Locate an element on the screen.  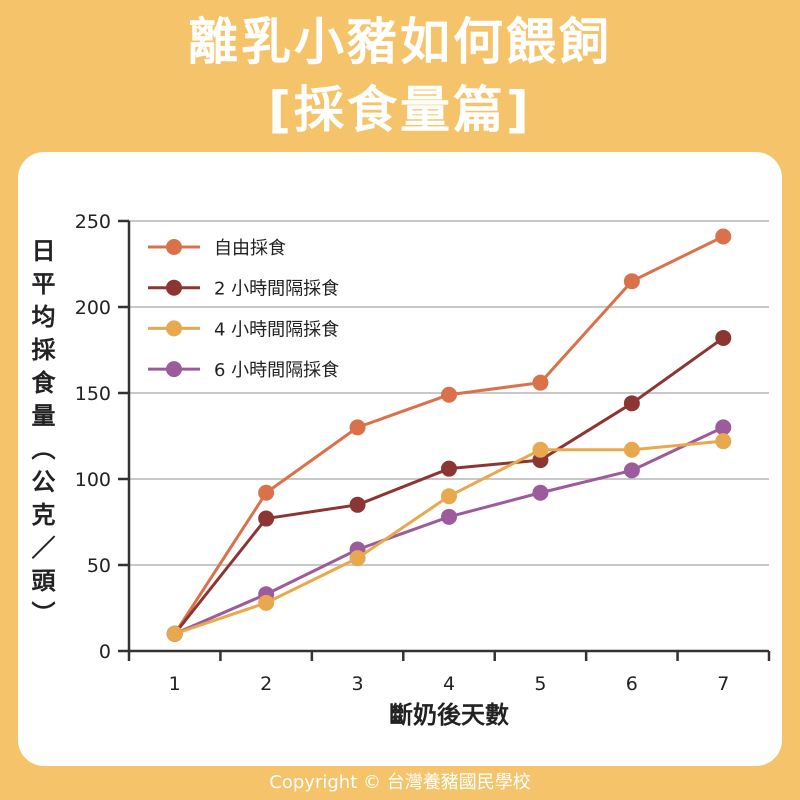
y-tick-label: 50 is located at coordinates (99, 566).